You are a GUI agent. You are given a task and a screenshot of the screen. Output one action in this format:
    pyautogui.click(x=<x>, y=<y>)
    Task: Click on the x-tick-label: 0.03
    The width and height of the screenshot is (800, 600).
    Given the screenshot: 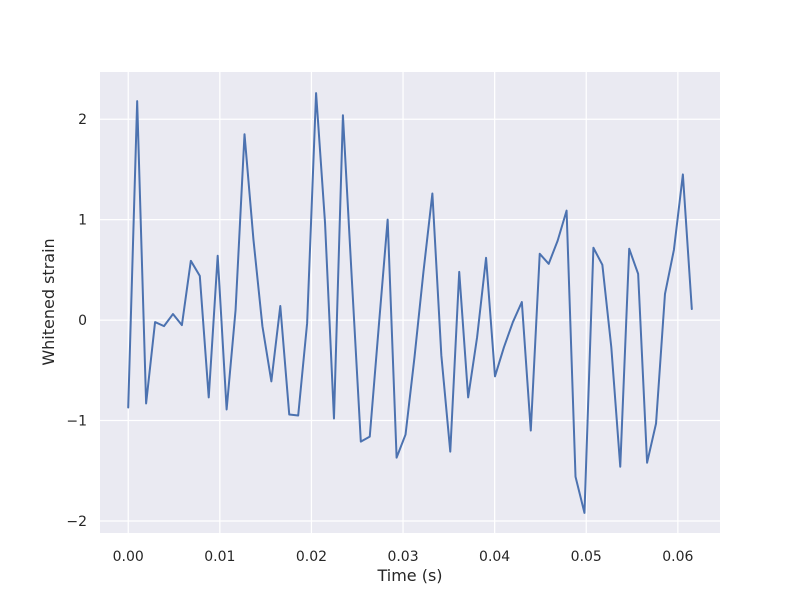 What is the action you would take?
    pyautogui.click(x=402, y=557)
    